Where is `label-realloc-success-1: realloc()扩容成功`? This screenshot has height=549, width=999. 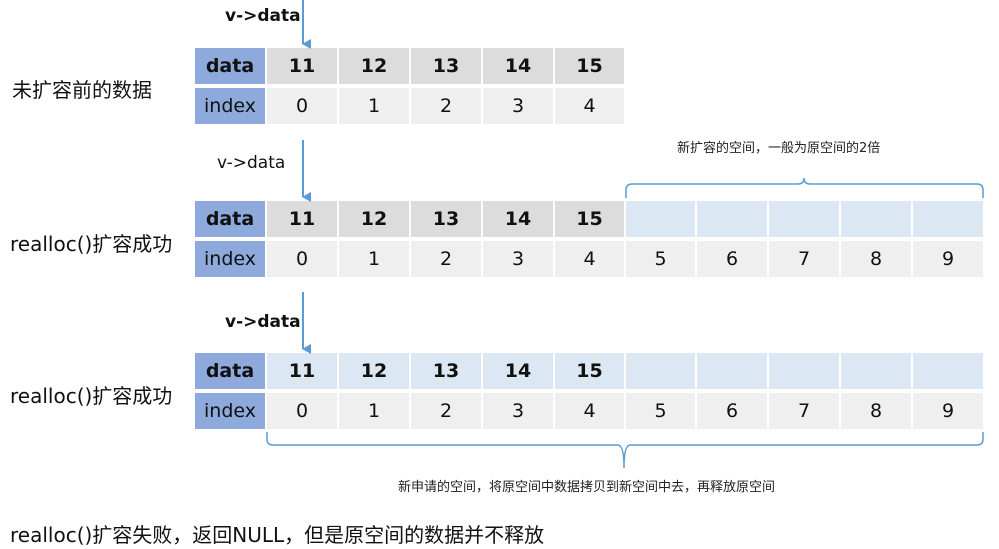
label-realloc-success-1: realloc()扩容成功 is located at coordinates (91, 244).